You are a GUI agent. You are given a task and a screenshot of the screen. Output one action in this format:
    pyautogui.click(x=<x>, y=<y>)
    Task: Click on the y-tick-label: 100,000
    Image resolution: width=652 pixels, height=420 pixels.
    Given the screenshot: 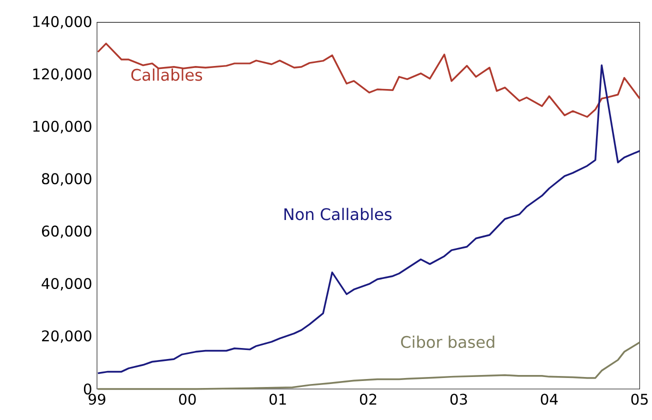 What is the action you would take?
    pyautogui.click(x=62, y=127)
    